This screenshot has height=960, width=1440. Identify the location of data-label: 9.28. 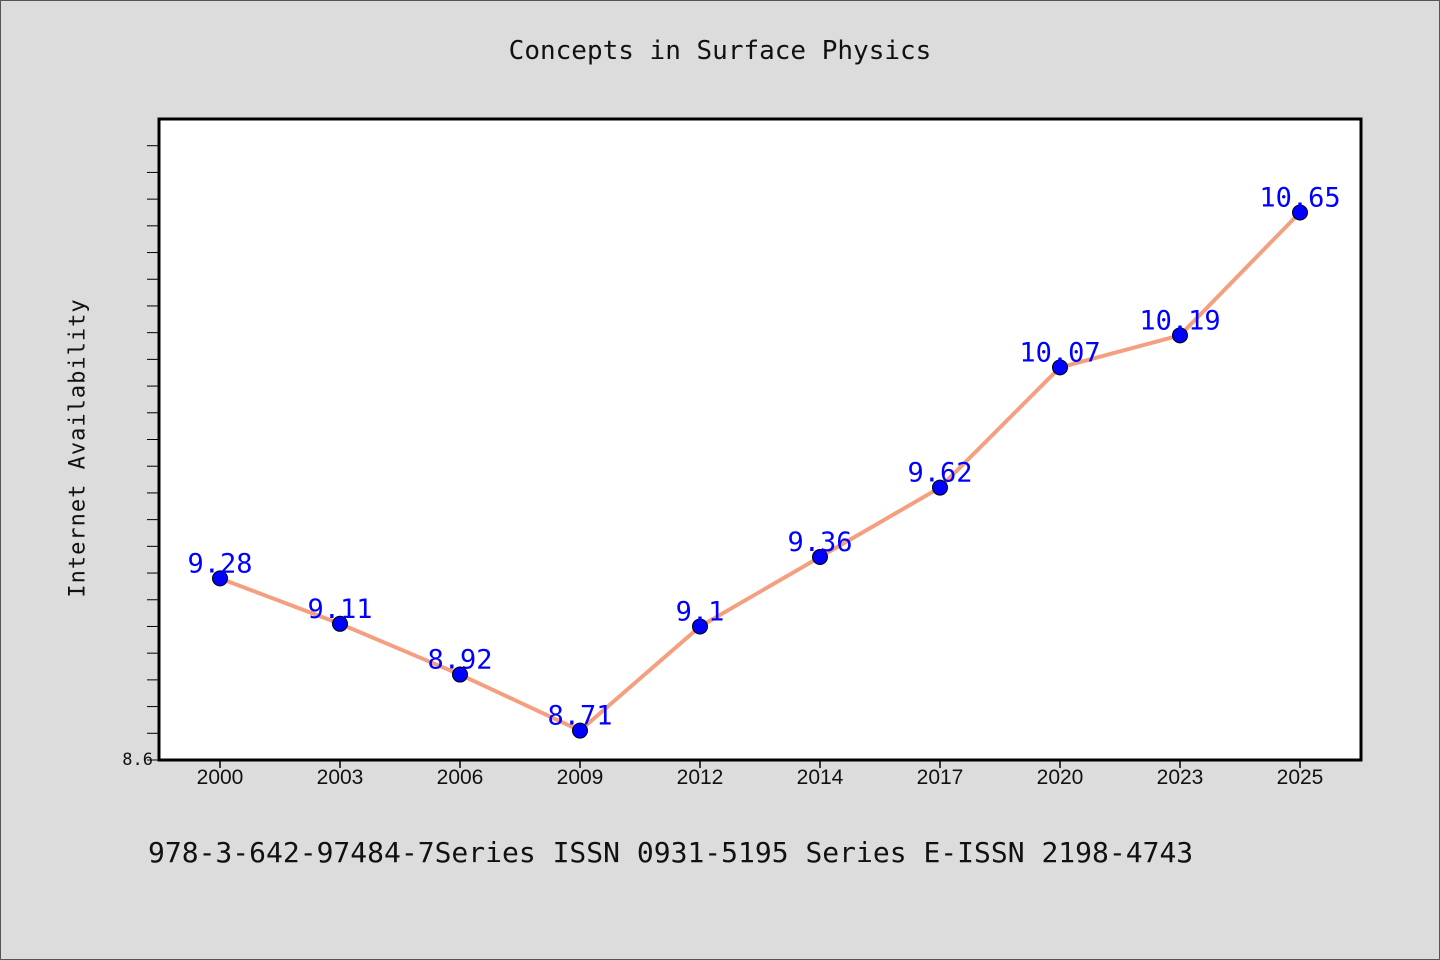
(219, 563).